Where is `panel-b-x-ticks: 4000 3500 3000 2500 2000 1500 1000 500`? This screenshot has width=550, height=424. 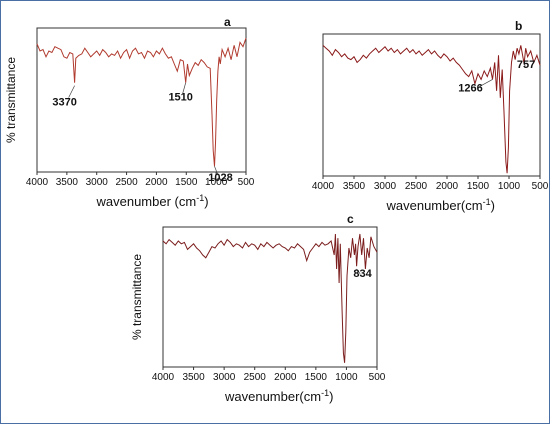
panel-b-x-ticks: 4000 3500 3000 2500 2000 1500 1000 500 is located at coordinates (430, 184).